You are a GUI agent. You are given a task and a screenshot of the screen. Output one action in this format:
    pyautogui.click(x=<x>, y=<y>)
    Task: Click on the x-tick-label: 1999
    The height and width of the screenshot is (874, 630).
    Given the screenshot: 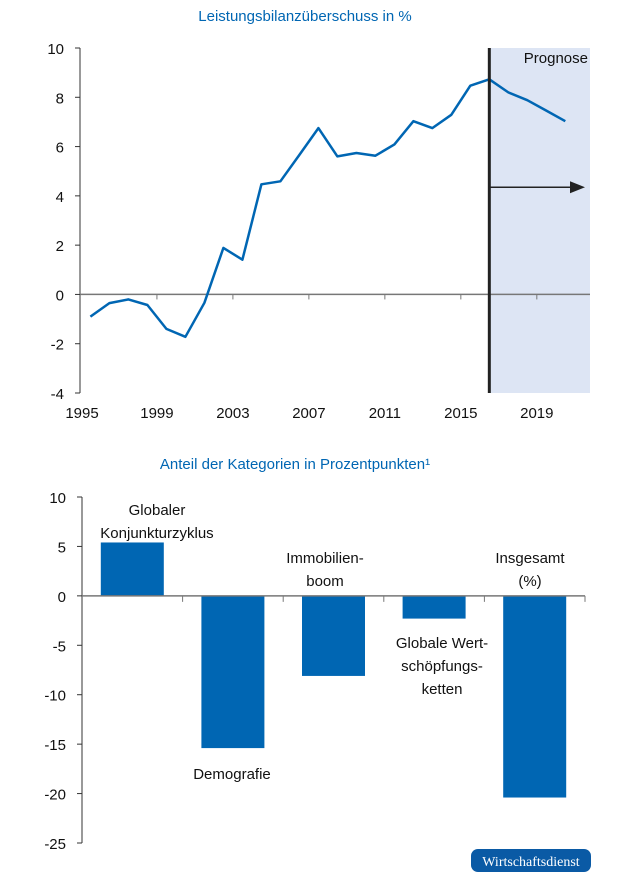 What is the action you would take?
    pyautogui.click(x=156, y=413)
    